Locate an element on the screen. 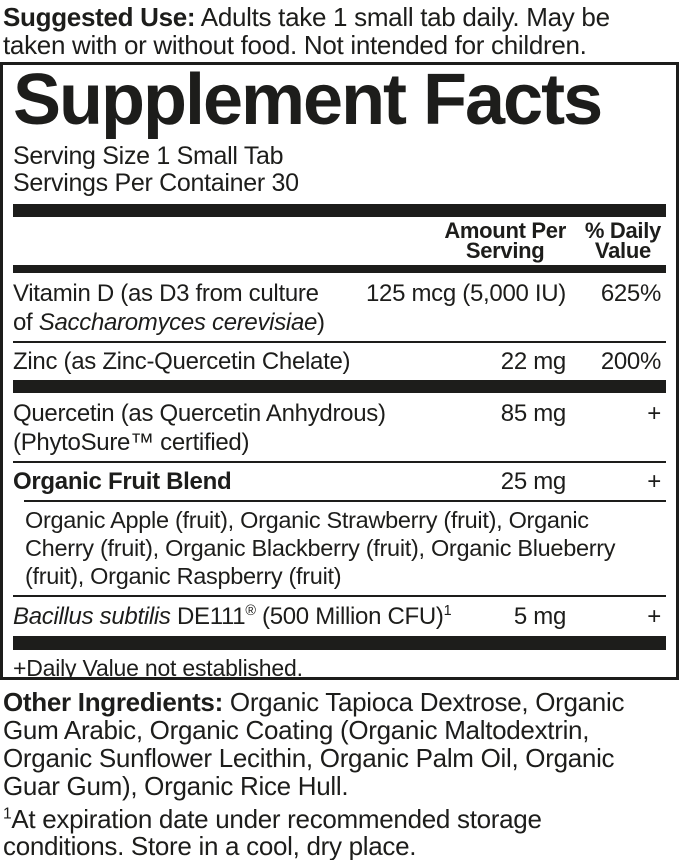 The height and width of the screenshot is (860, 679). divider-bar-mid is located at coordinates (339, 386).